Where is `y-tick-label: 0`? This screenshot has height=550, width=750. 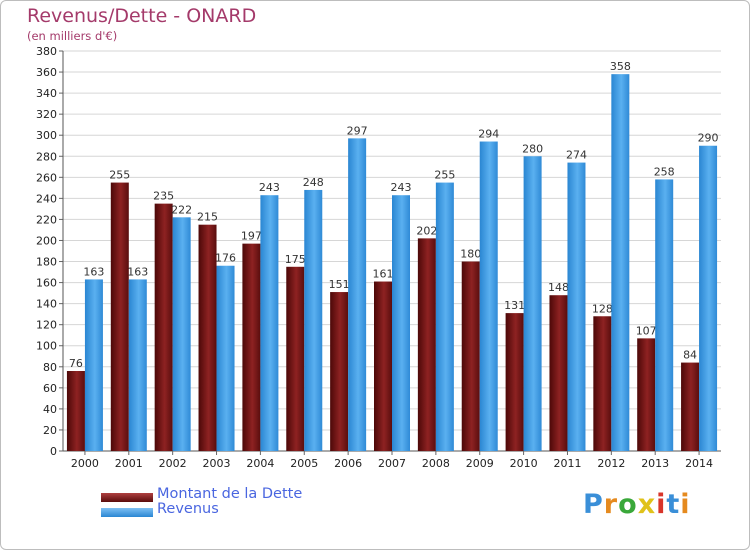 y-tick-label: 0 is located at coordinates (53, 451).